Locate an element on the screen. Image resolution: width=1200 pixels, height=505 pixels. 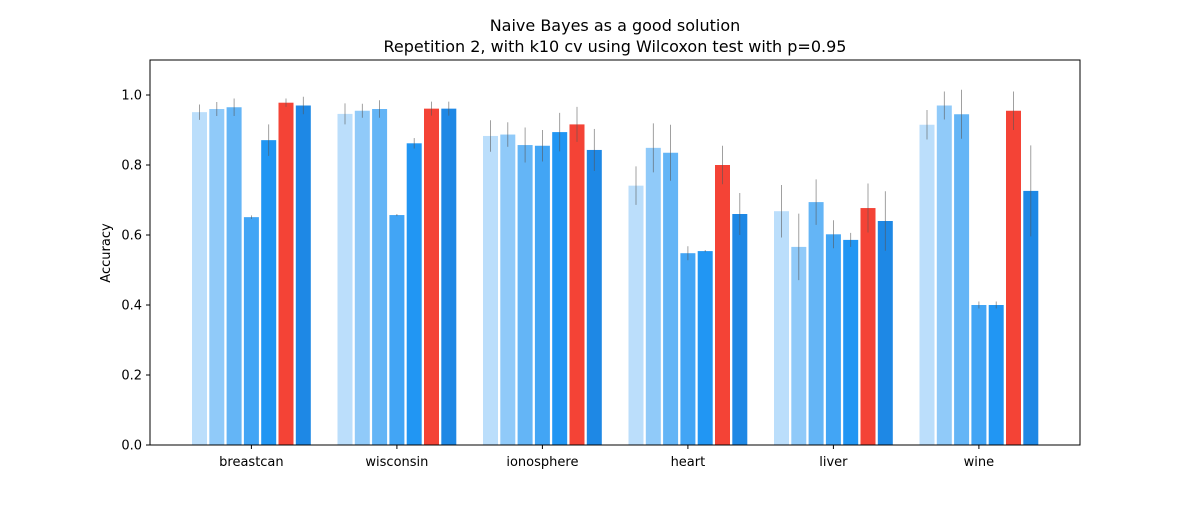
bar-breastcan-s5 is located at coordinates (269, 292).